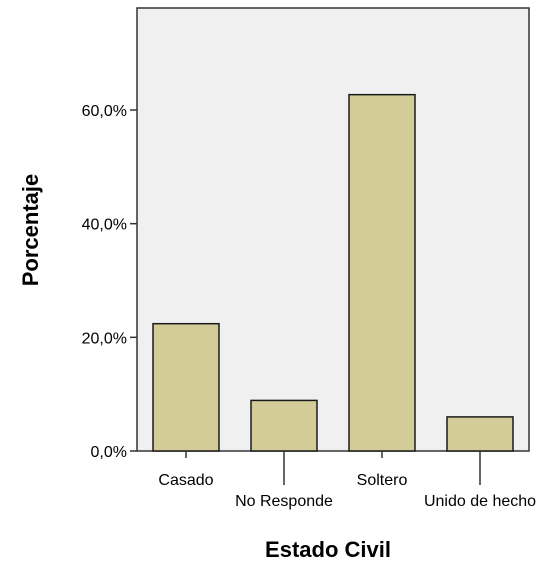 The height and width of the screenshot is (566, 544). Describe the element at coordinates (109, 282) in the screenshot. I see `y-axis-ticks: 0,0% 20,0% 40,0% 60,0%` at that location.